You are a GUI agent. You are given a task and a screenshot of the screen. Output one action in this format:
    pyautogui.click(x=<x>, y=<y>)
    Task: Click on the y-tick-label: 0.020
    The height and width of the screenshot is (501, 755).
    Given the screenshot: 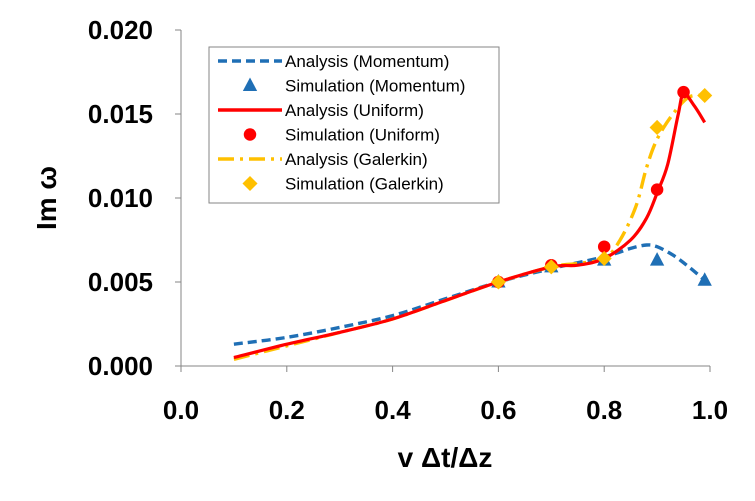 What is the action you would take?
    pyautogui.click(x=120, y=30)
    